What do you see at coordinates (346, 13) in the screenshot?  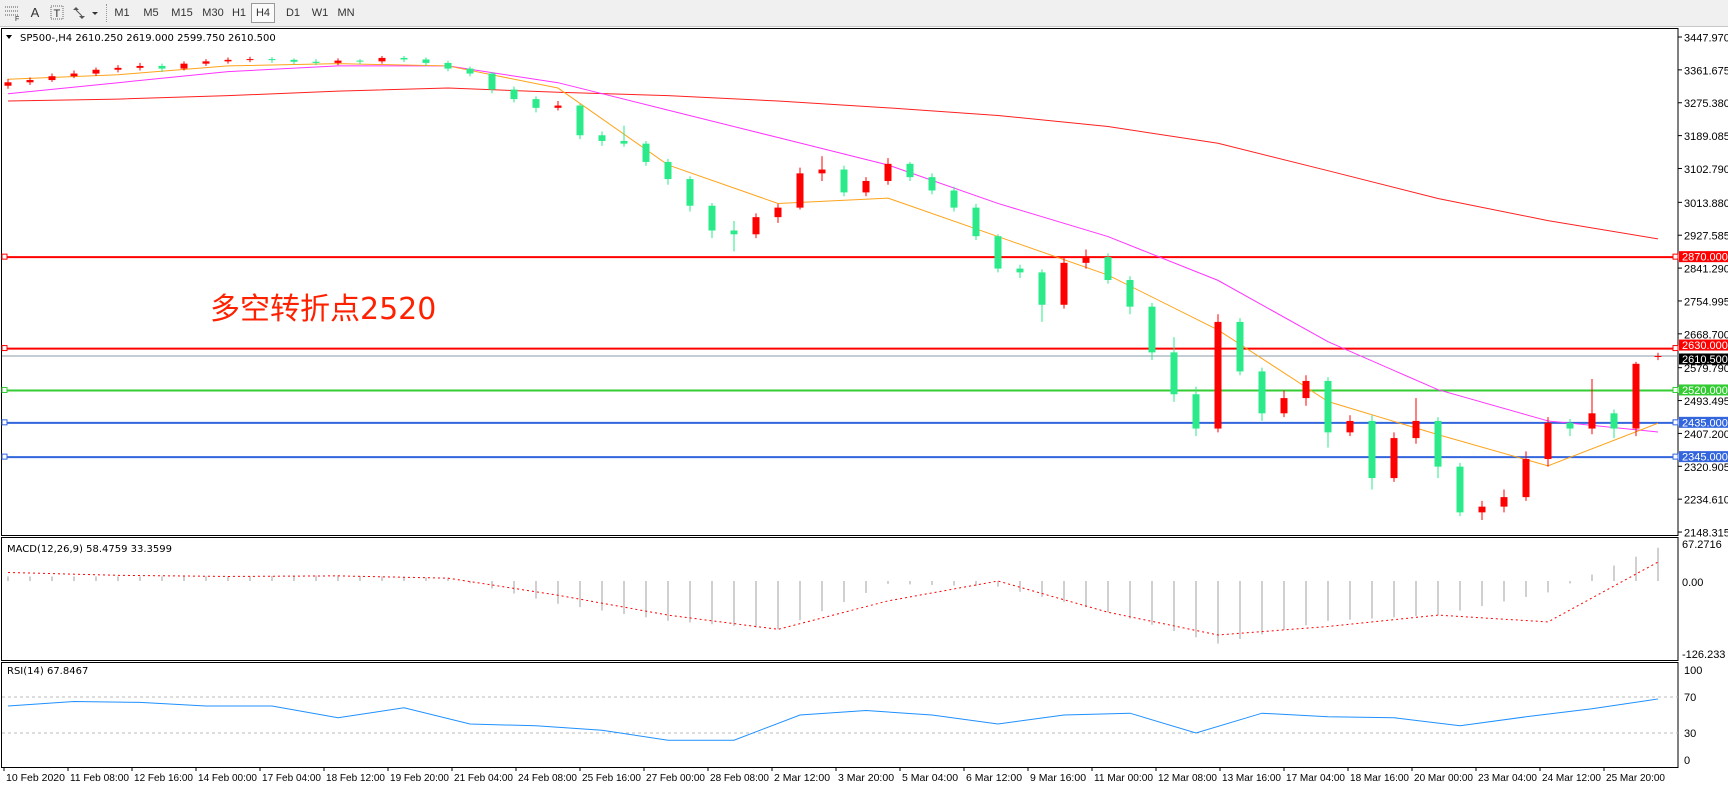 I see `timeframe-mn: MN` at bounding box center [346, 13].